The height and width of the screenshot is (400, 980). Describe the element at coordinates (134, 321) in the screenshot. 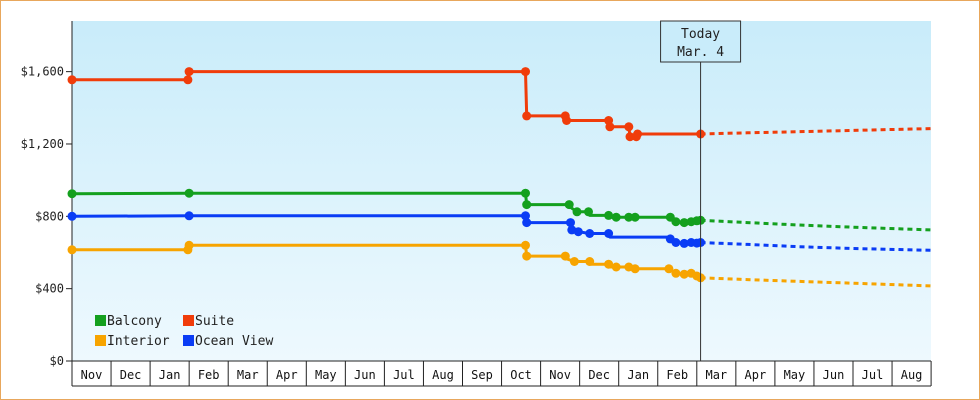

I see `legend-label: Balcony` at that location.